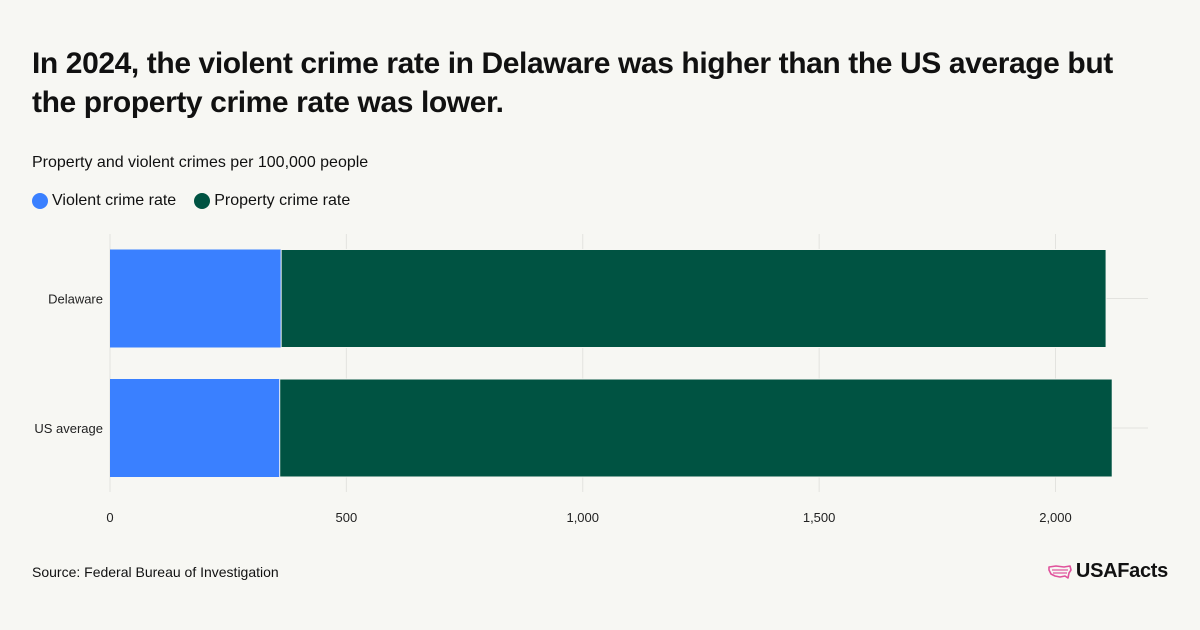 The image size is (1200, 630). Describe the element at coordinates (196, 298) in the screenshot. I see `bar-violent-delaware` at that location.